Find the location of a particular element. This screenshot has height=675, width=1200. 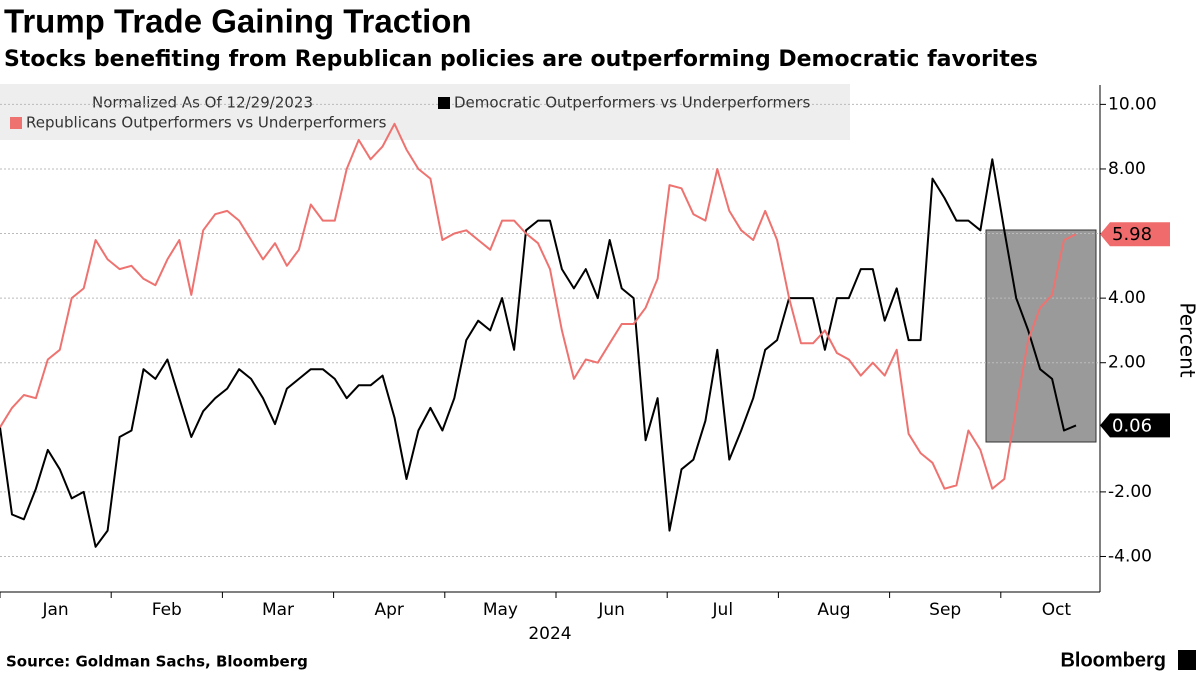

end-label: 0.06 is located at coordinates (1132, 425).